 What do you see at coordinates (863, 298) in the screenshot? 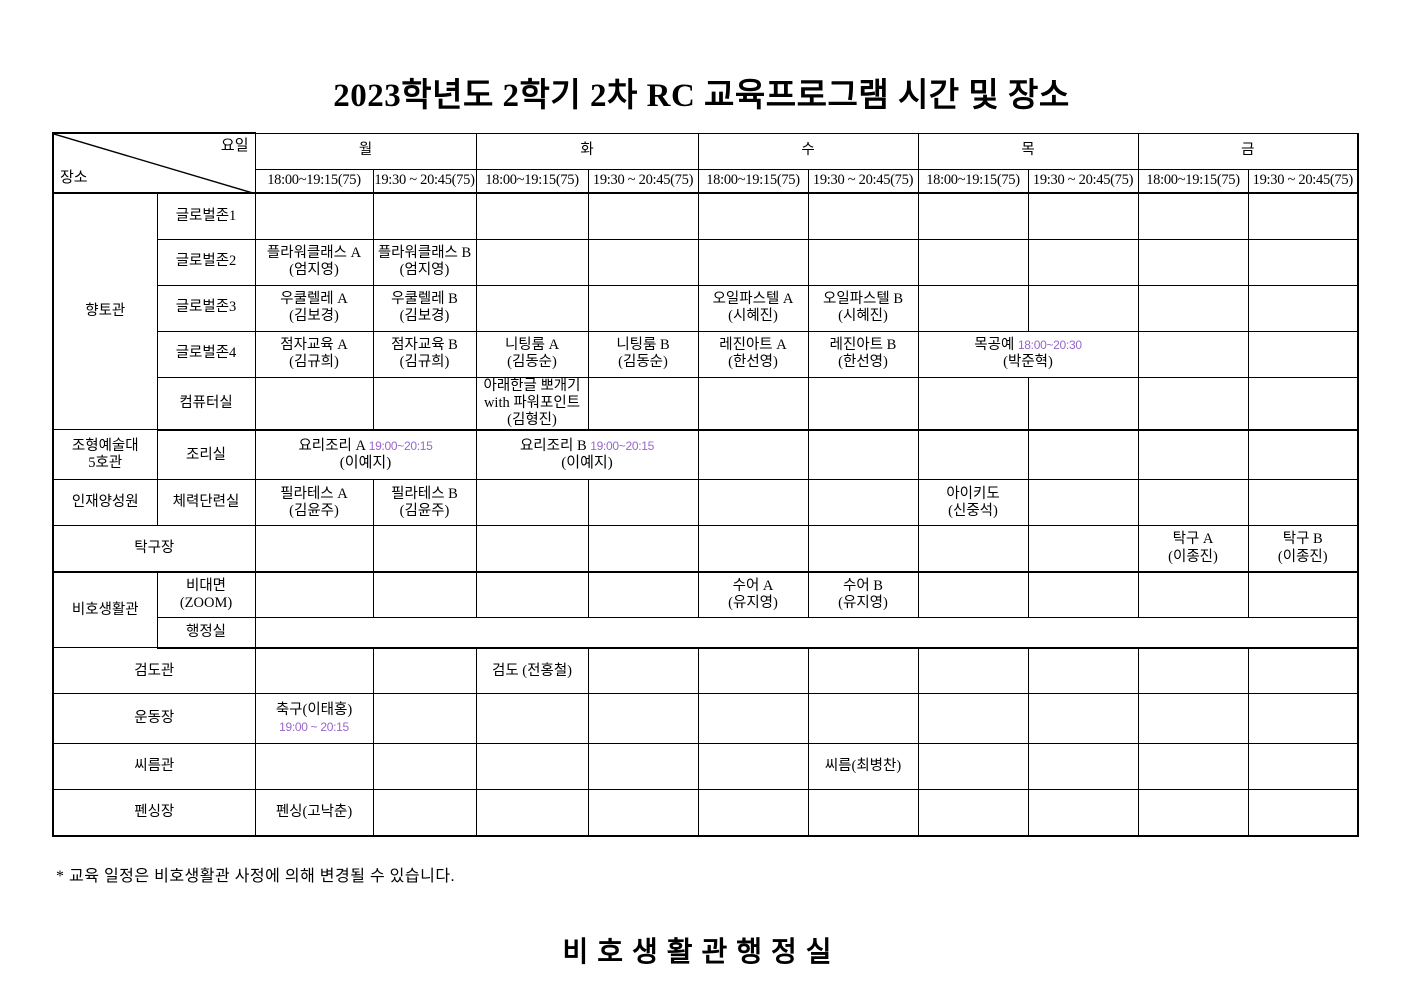
I see `class-name: 오일파스텔 B` at bounding box center [863, 298].